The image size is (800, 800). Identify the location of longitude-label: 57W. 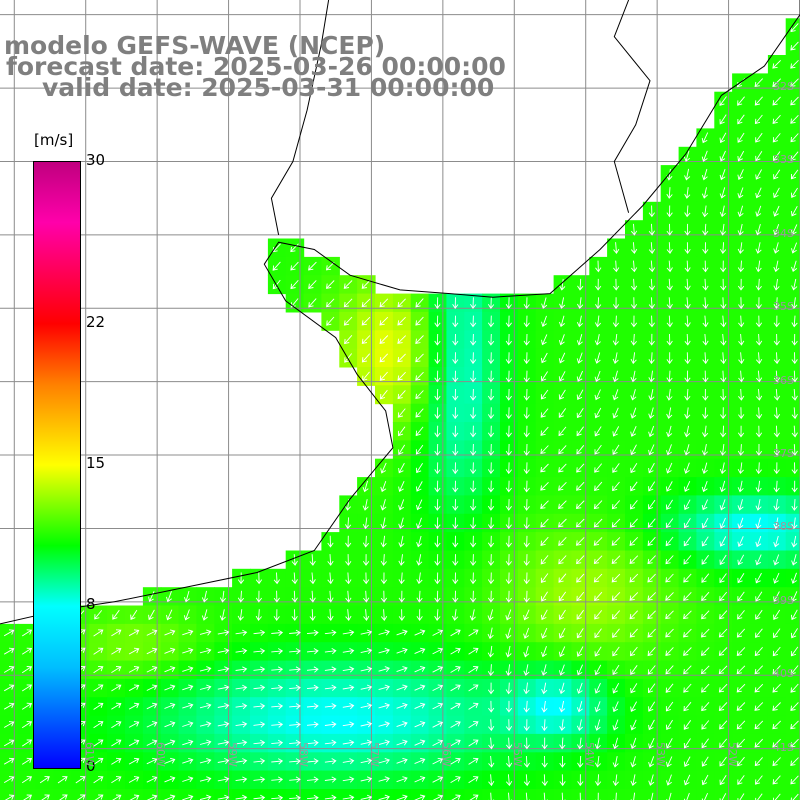
(375, 754).